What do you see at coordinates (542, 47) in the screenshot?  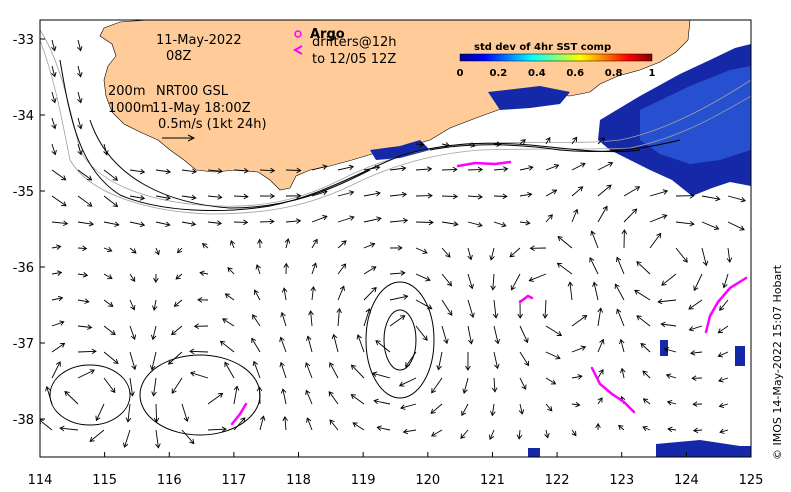 I see `colorbar-title: std dev of 4hr SST comp` at bounding box center [542, 47].